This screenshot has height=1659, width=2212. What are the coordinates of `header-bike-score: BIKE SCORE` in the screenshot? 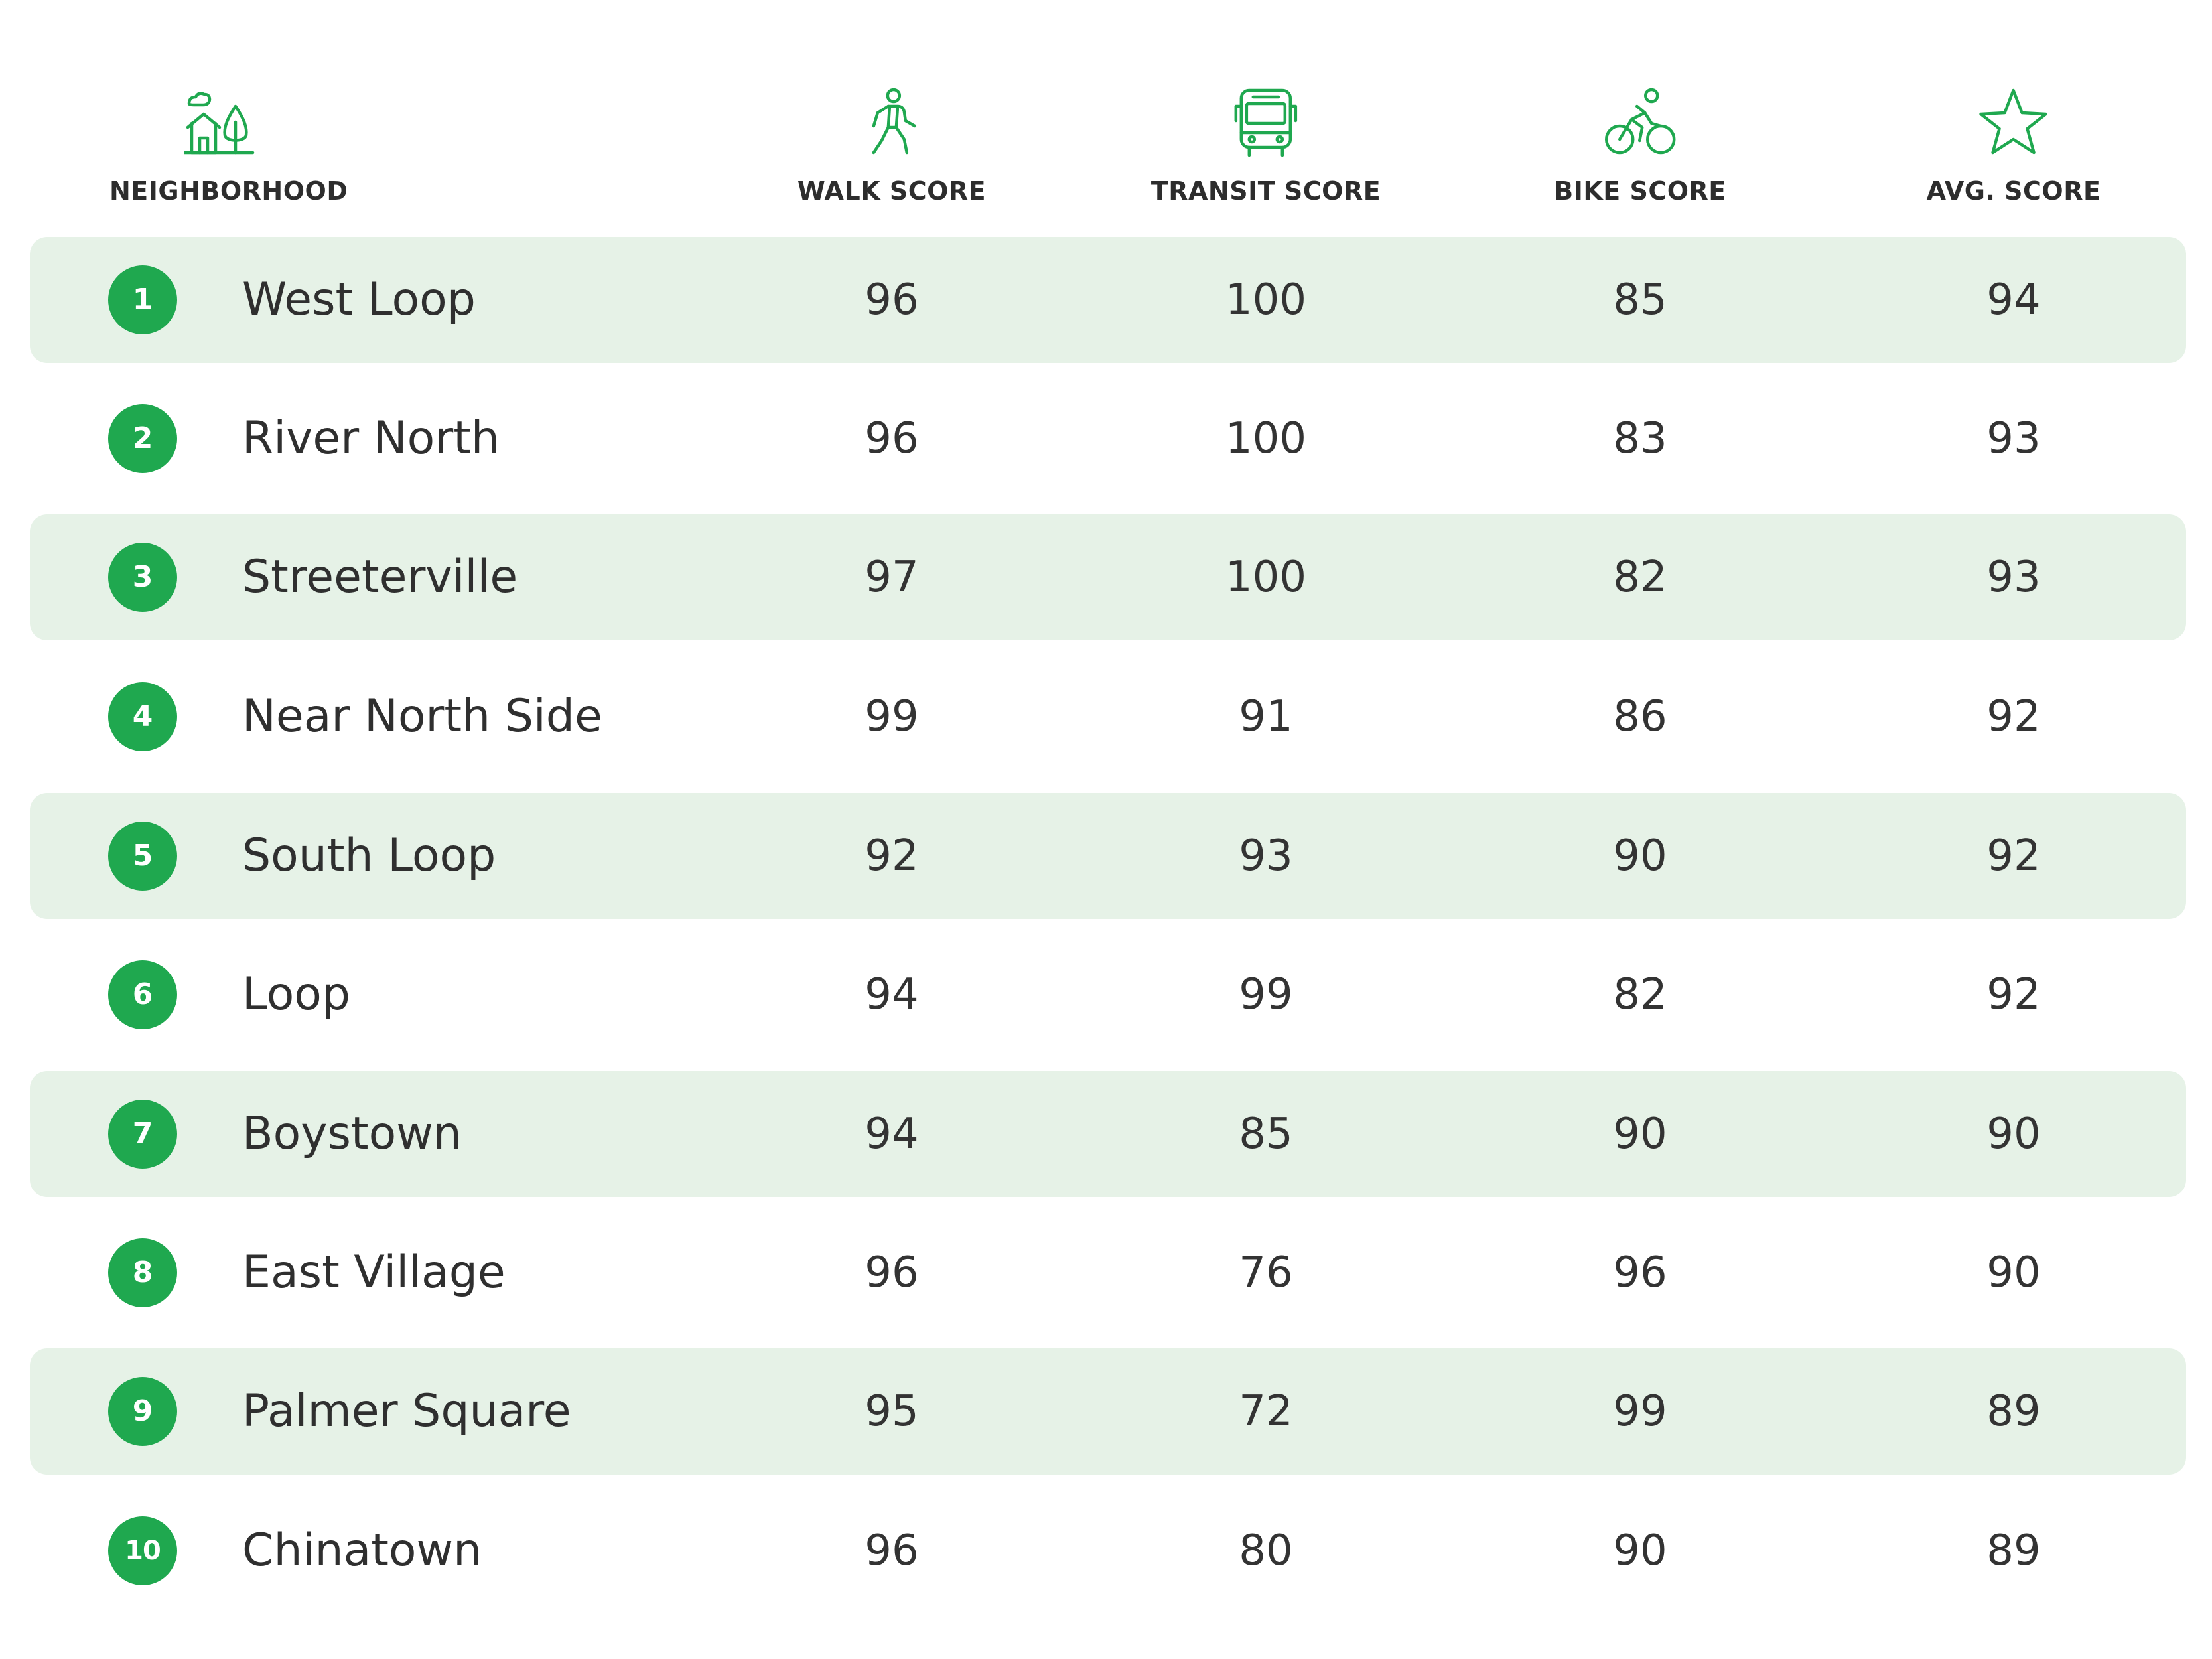 It's located at (1640, 146).